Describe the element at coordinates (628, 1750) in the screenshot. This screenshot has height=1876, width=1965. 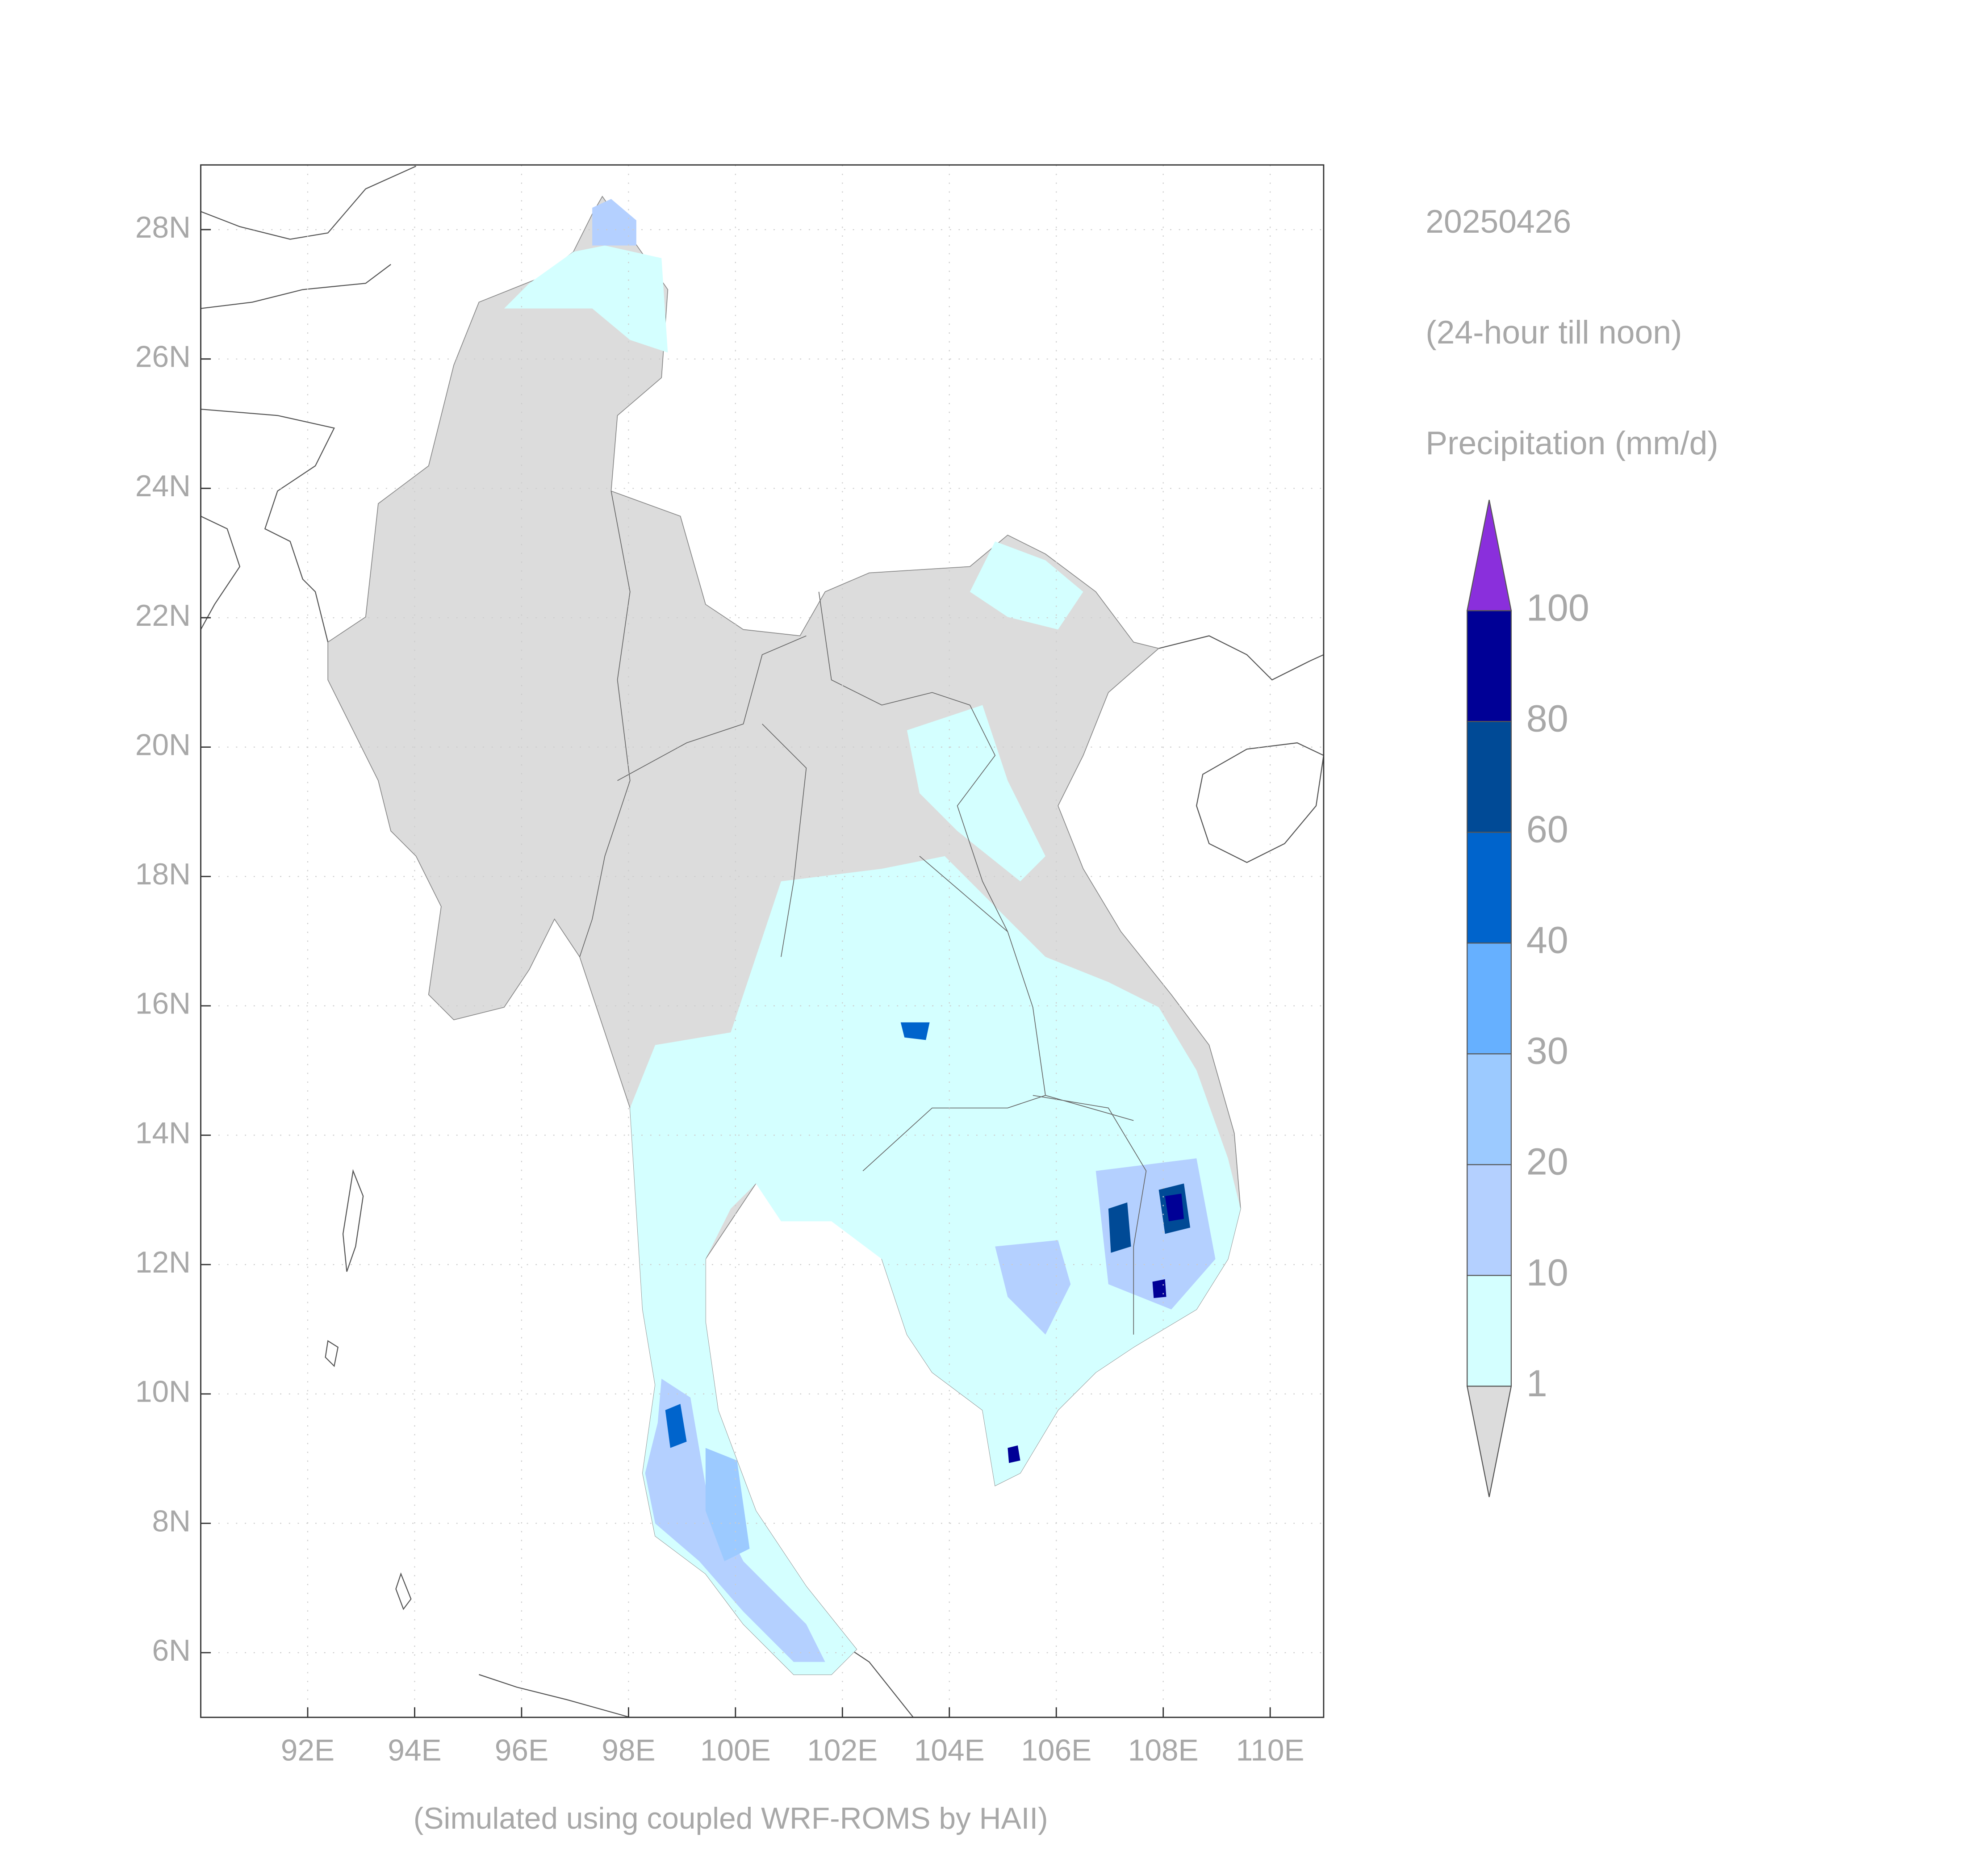
I see `x-tick-label: 98E` at that location.